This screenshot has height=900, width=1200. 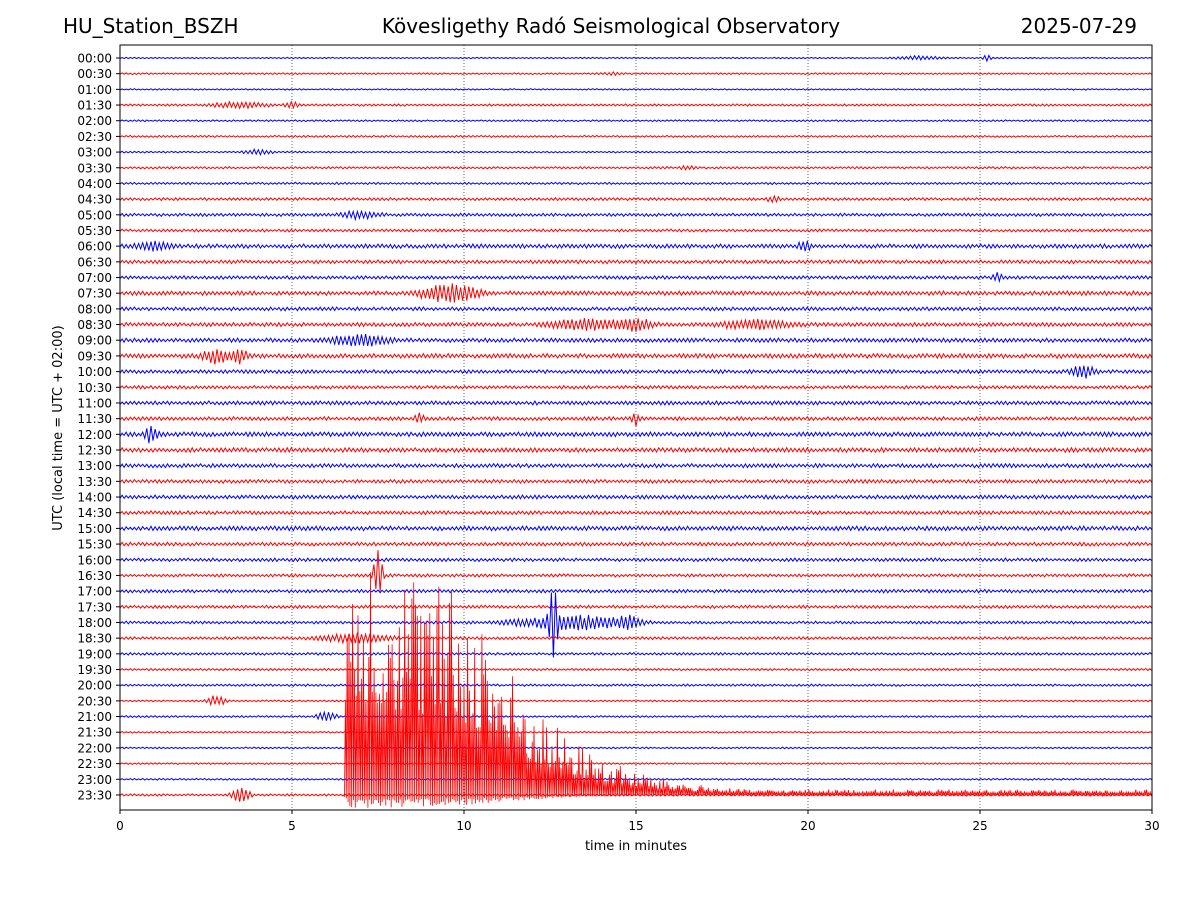 I want to click on y-tick-label: 10:00, so click(x=94, y=372).